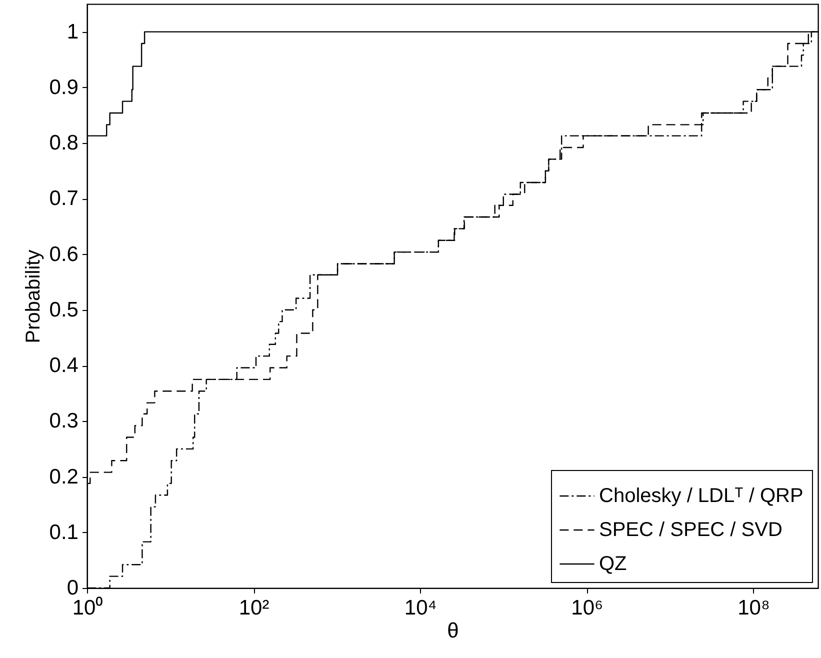 The image size is (821, 658). I want to click on y-tick-label: 0.3, so click(63, 421).